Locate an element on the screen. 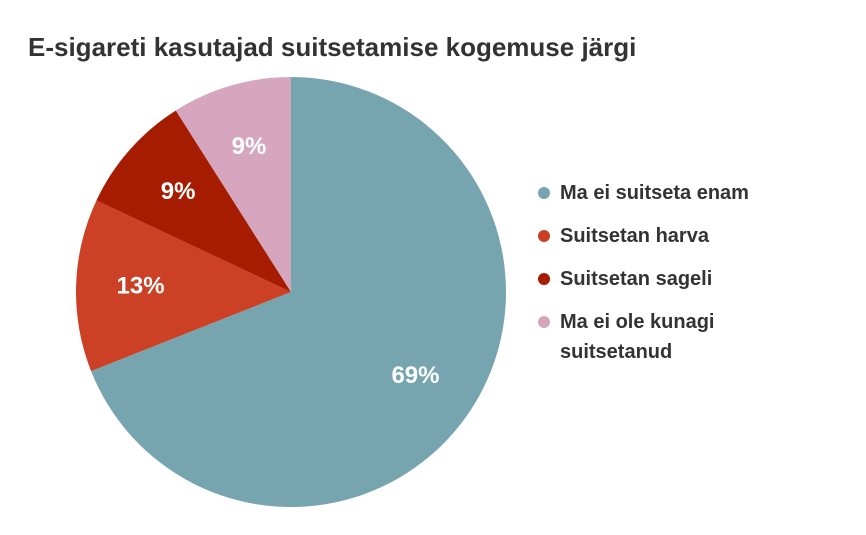  legend-label: Ma ei suitseta enam is located at coordinates (654, 193).